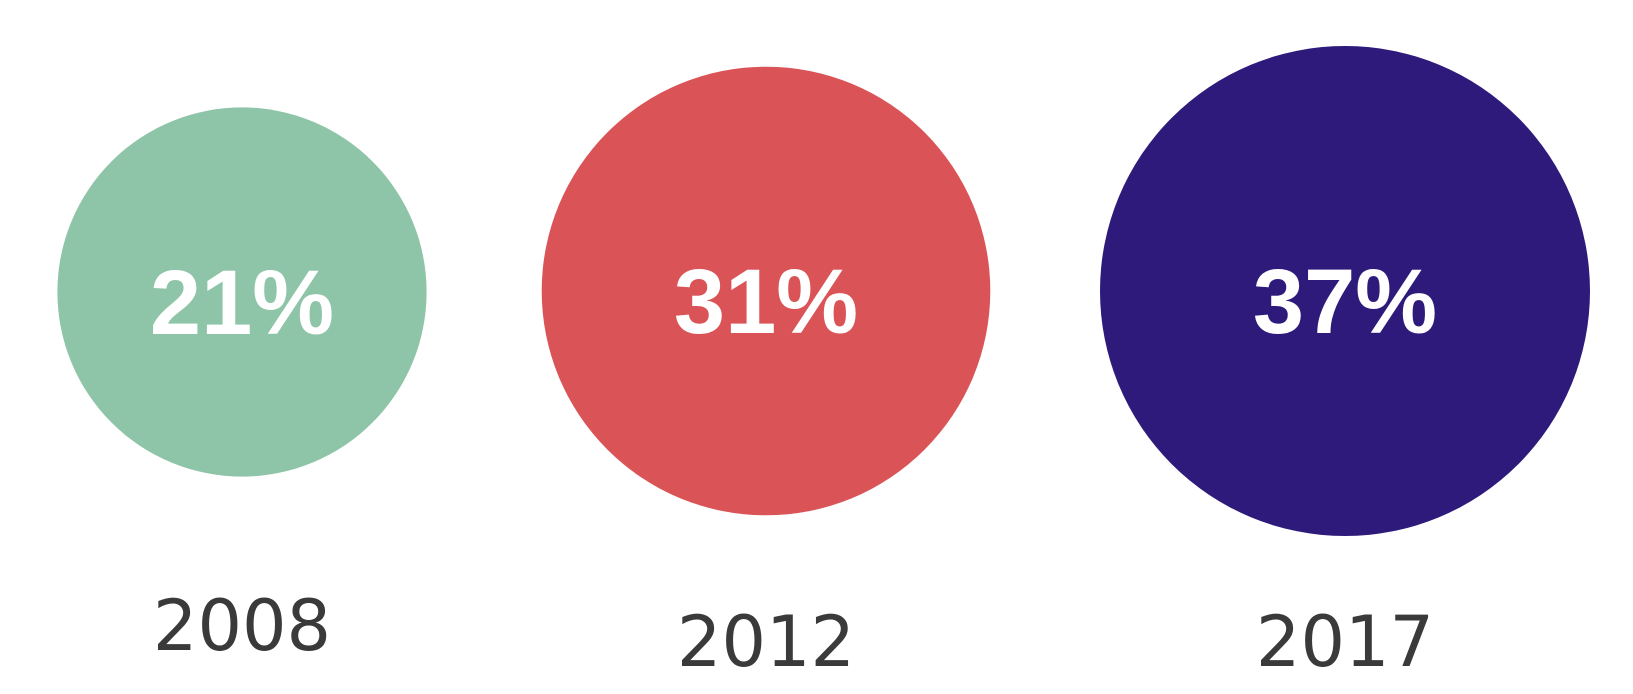  What do you see at coordinates (766, 302) in the screenshot?
I see `bubble-value-label-2012: 31%` at bounding box center [766, 302].